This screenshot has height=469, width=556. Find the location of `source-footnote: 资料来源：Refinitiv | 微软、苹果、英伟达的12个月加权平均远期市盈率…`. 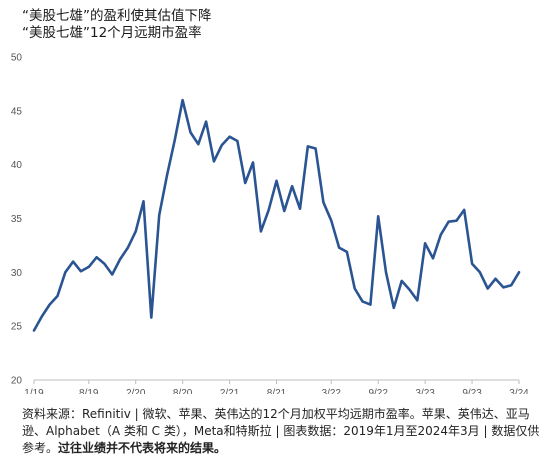

source-footnote: 资料来源：Refinitiv | 微软、苹果、英伟达的12个月加权平均远期市盈率… is located at coordinates (282, 431).